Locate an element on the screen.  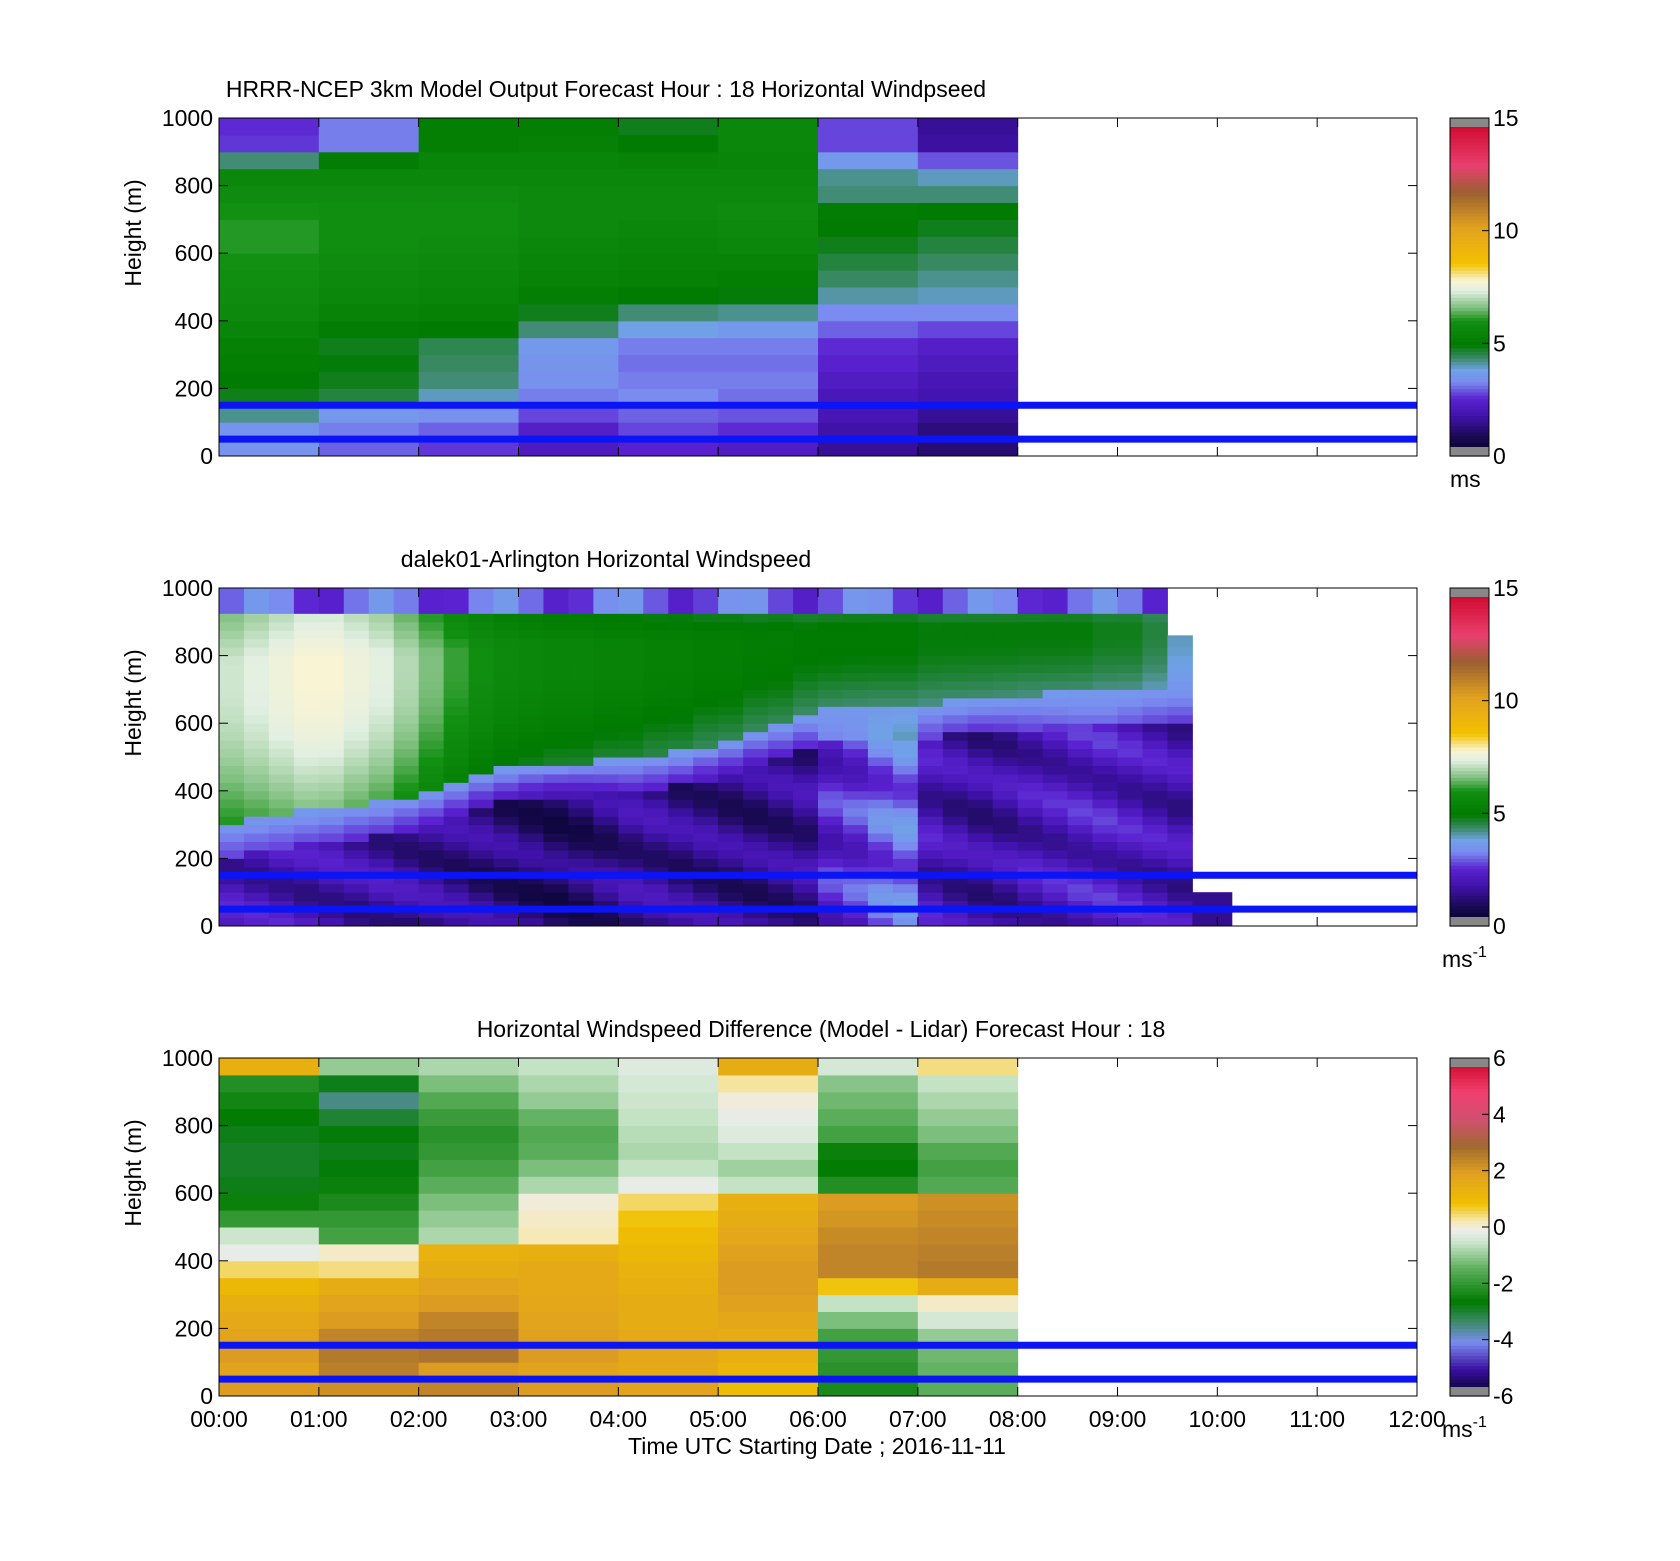
y-tick-label: 600 is located at coordinates (194, 1193).